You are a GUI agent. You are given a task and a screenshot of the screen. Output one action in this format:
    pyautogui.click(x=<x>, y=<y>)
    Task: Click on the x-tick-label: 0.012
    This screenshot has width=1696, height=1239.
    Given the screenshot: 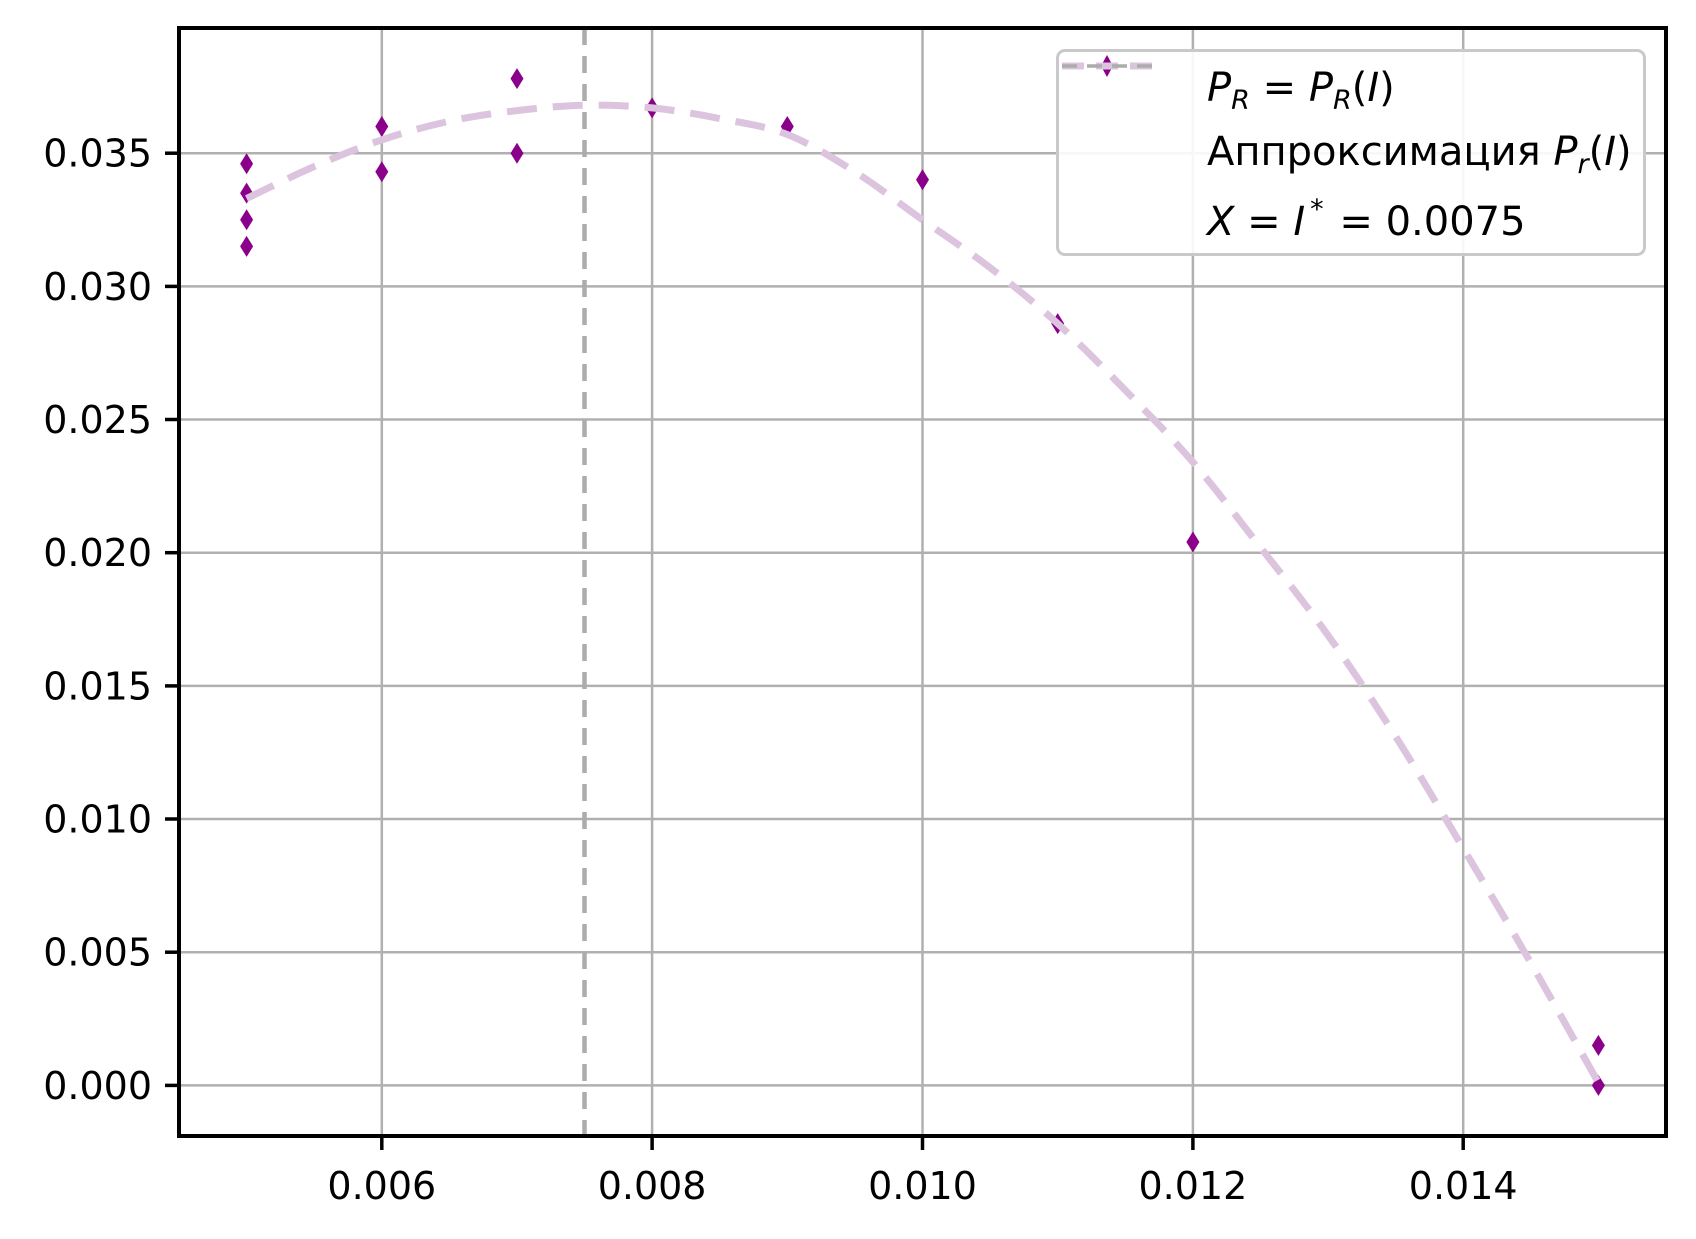 What is the action you would take?
    pyautogui.click(x=1193, y=1186)
    